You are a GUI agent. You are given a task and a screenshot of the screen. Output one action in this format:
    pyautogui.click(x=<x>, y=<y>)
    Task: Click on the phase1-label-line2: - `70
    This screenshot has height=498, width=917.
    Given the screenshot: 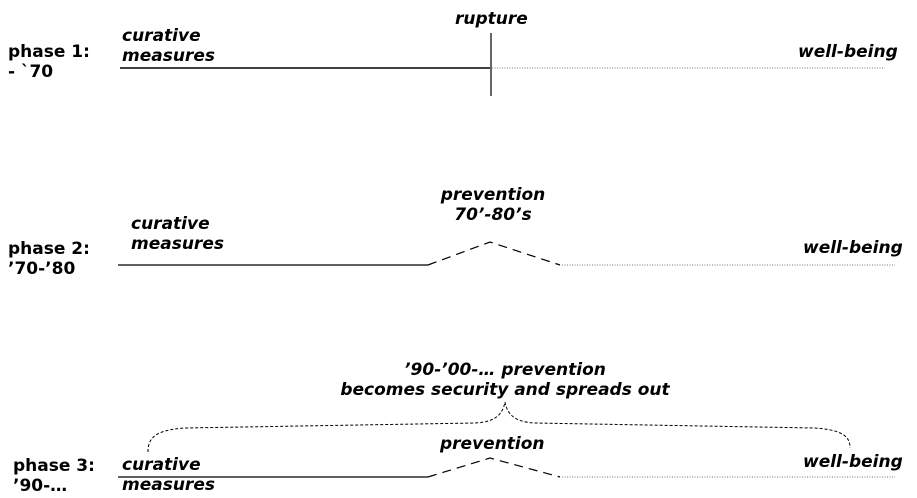 What is the action you would take?
    pyautogui.click(x=31, y=72)
    